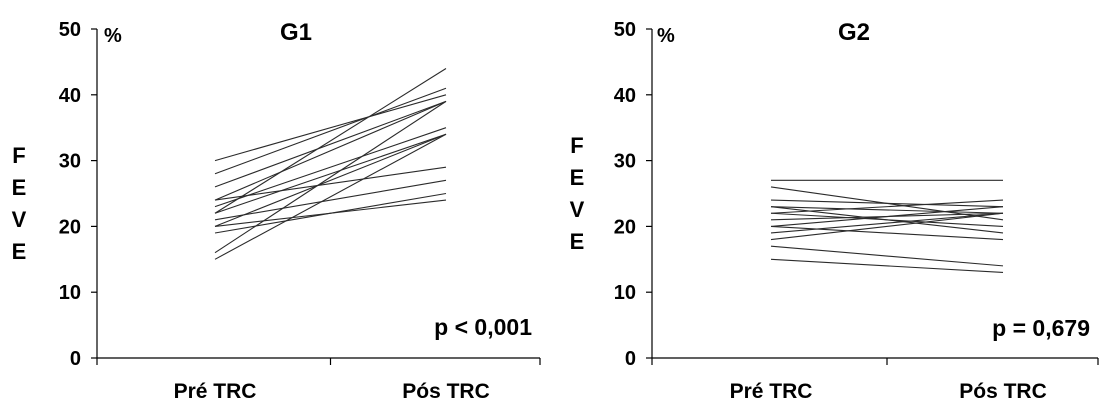  What do you see at coordinates (854, 32) in the screenshot?
I see `chart-title: G2` at bounding box center [854, 32].